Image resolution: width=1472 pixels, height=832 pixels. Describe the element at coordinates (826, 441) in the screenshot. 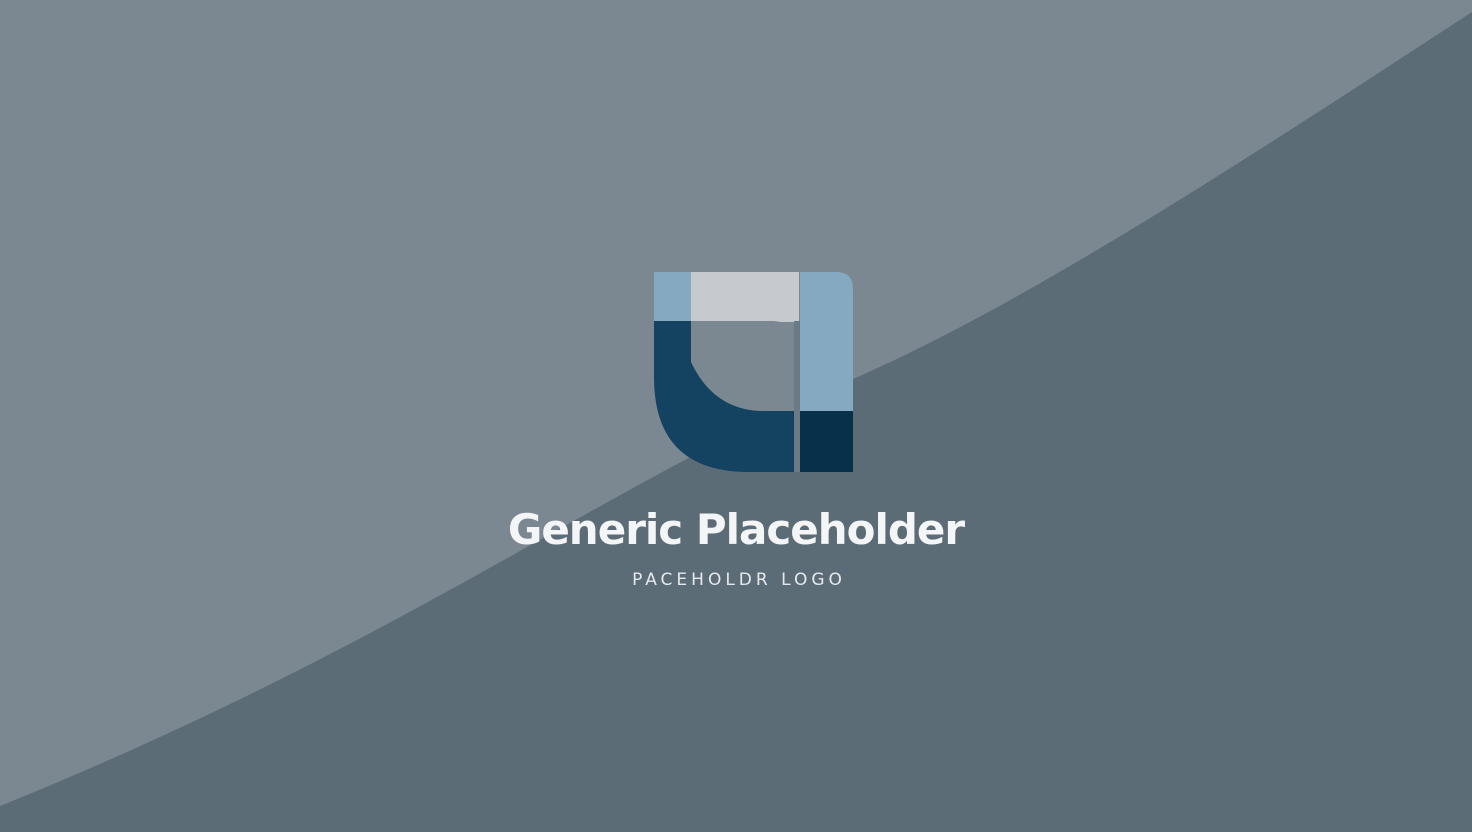

I see `logo-dark-navy-block` at that location.